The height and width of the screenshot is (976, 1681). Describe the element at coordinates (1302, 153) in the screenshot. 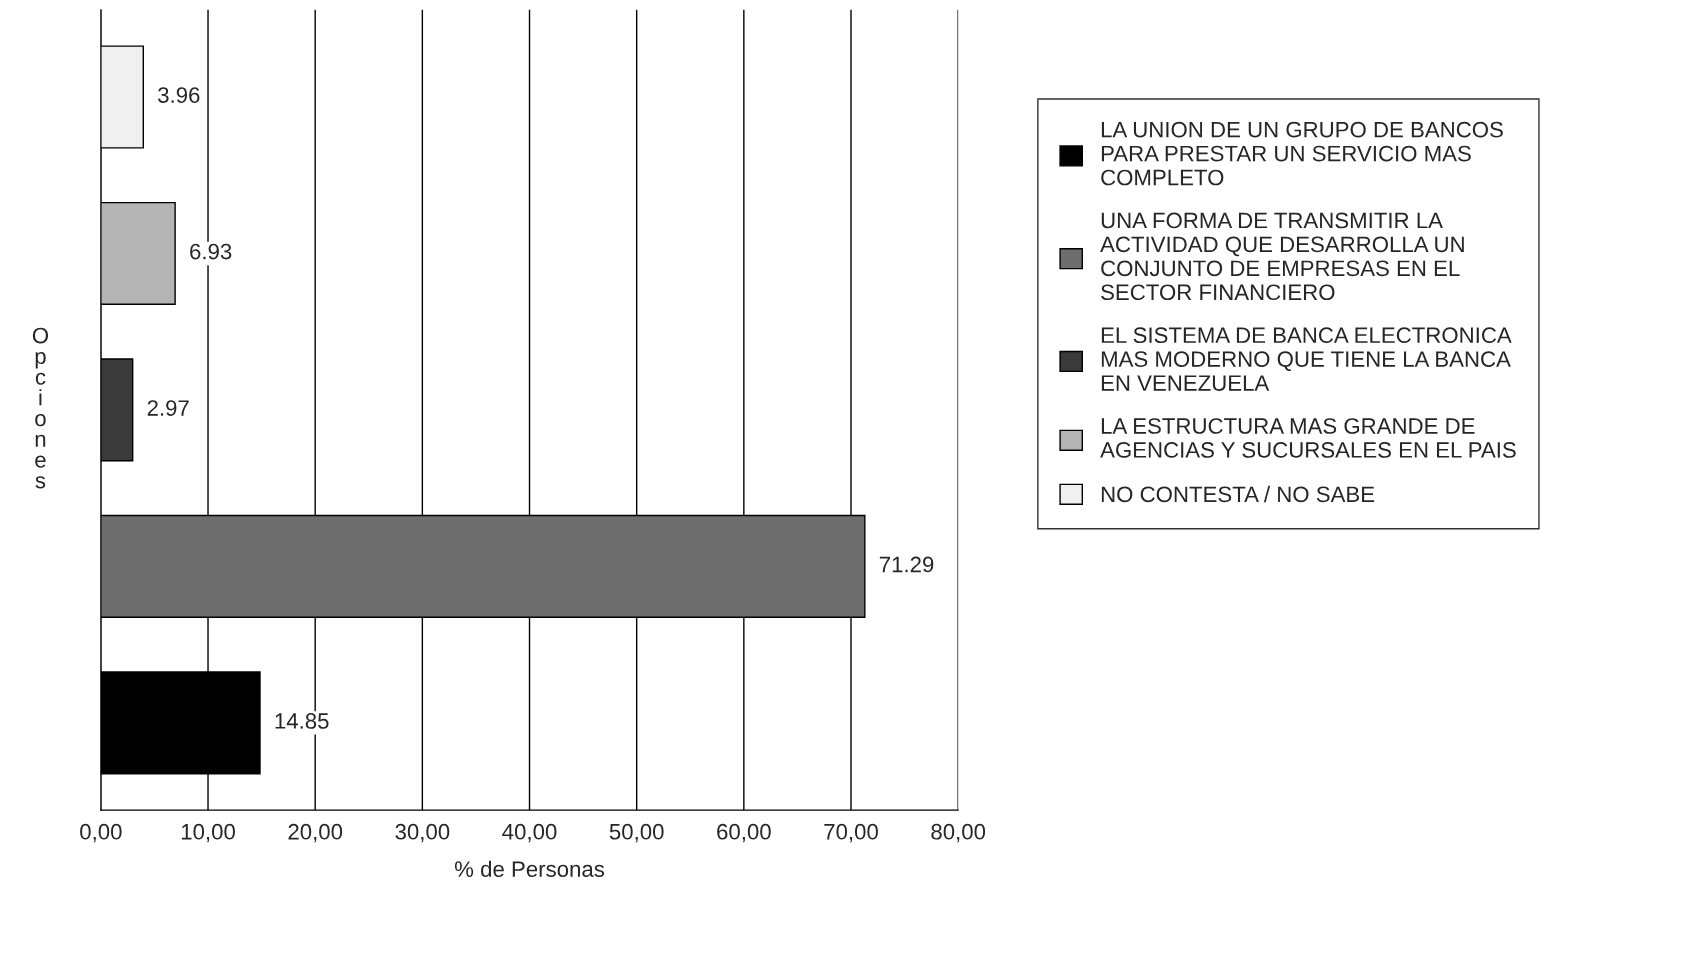

I see `legend-label: LA UNION DE UN GRUPO DE BANCOS PARA PRESTAR UN SERVICIO MAS COMPLETO` at that location.